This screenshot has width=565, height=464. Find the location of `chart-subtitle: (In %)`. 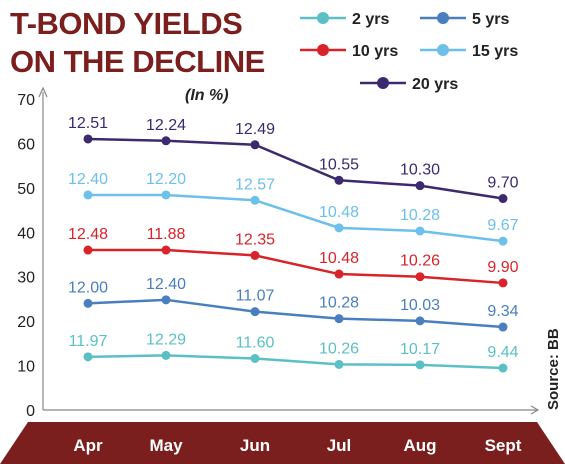

chart-subtitle: (In %) is located at coordinates (207, 95).